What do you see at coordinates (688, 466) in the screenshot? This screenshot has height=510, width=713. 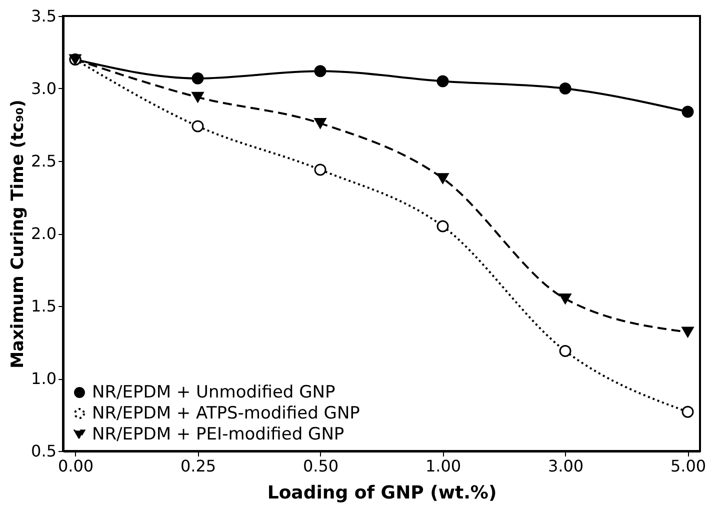 I see `x-tick-label: 5.00` at bounding box center [688, 466].